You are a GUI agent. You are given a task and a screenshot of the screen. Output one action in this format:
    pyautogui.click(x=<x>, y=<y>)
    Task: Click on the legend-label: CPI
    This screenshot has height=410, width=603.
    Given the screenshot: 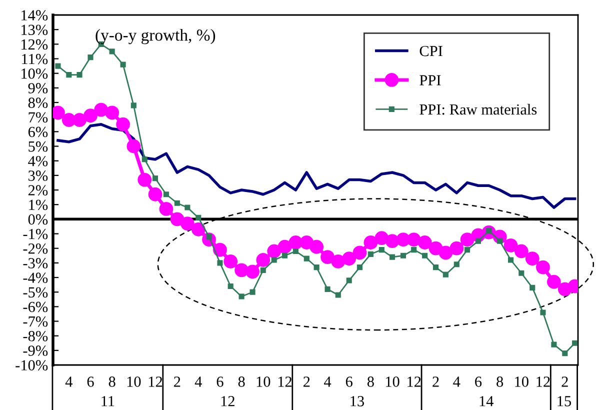 What is the action you would take?
    pyautogui.click(x=431, y=51)
    